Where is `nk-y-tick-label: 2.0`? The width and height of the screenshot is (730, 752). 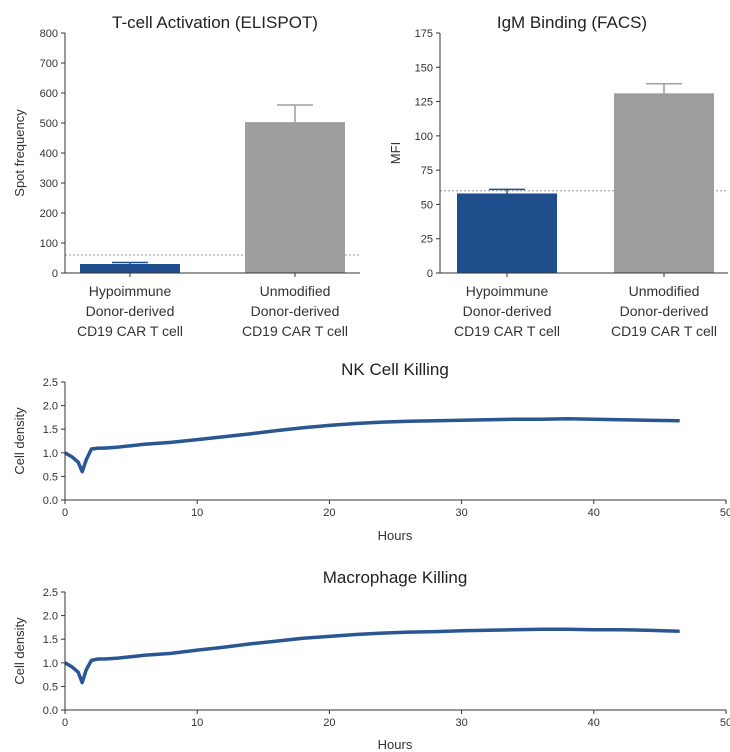
nk-y-tick-label: 2.0 is located at coordinates (50, 407).